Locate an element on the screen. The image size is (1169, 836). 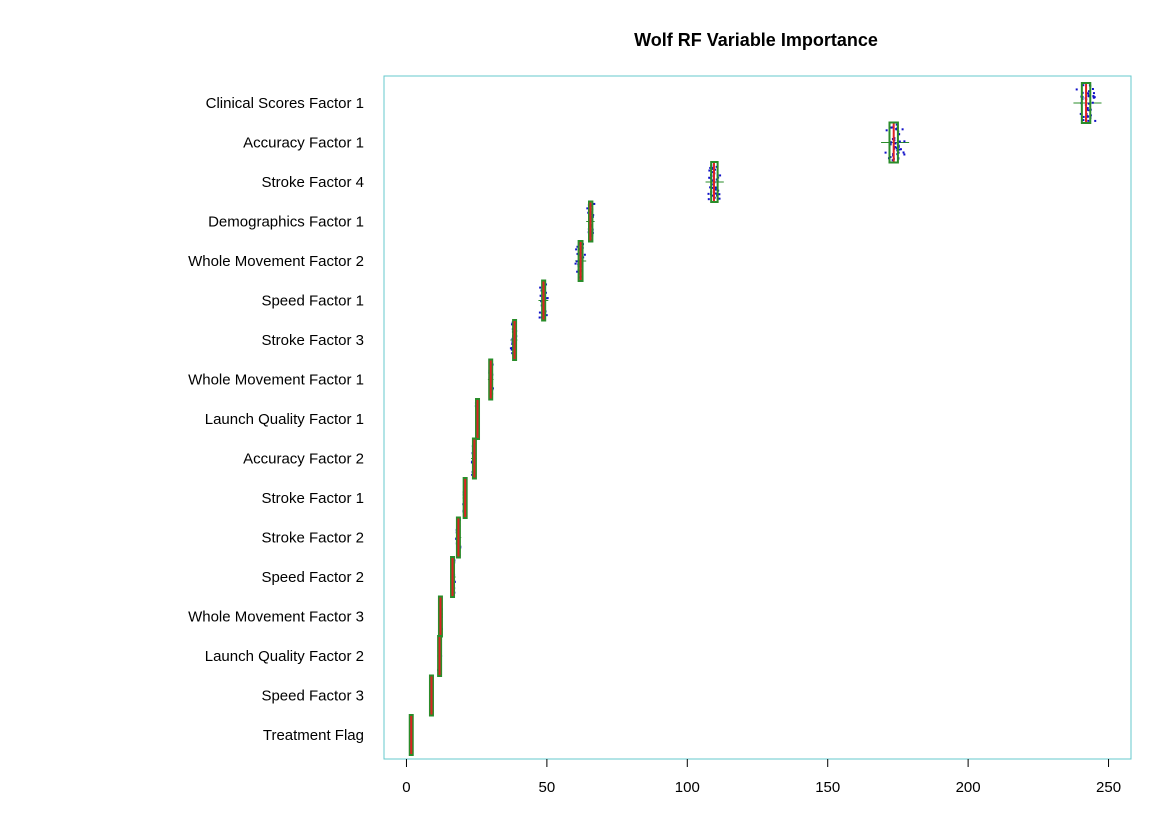
x-axis: 0 50 100 150 200 250 is located at coordinates (761, 777).